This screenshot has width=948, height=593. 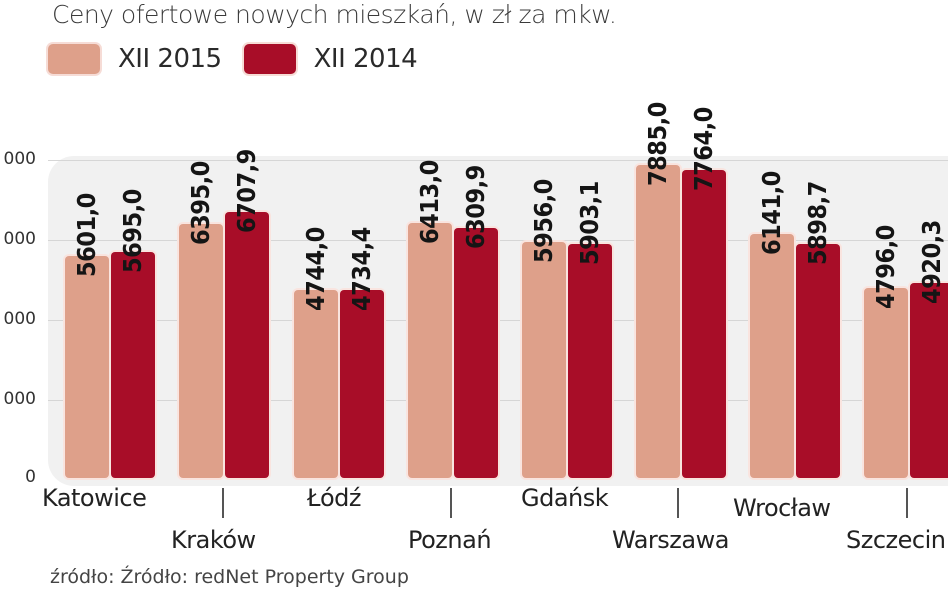 I want to click on value-label: 6413,0, so click(x=429, y=202).